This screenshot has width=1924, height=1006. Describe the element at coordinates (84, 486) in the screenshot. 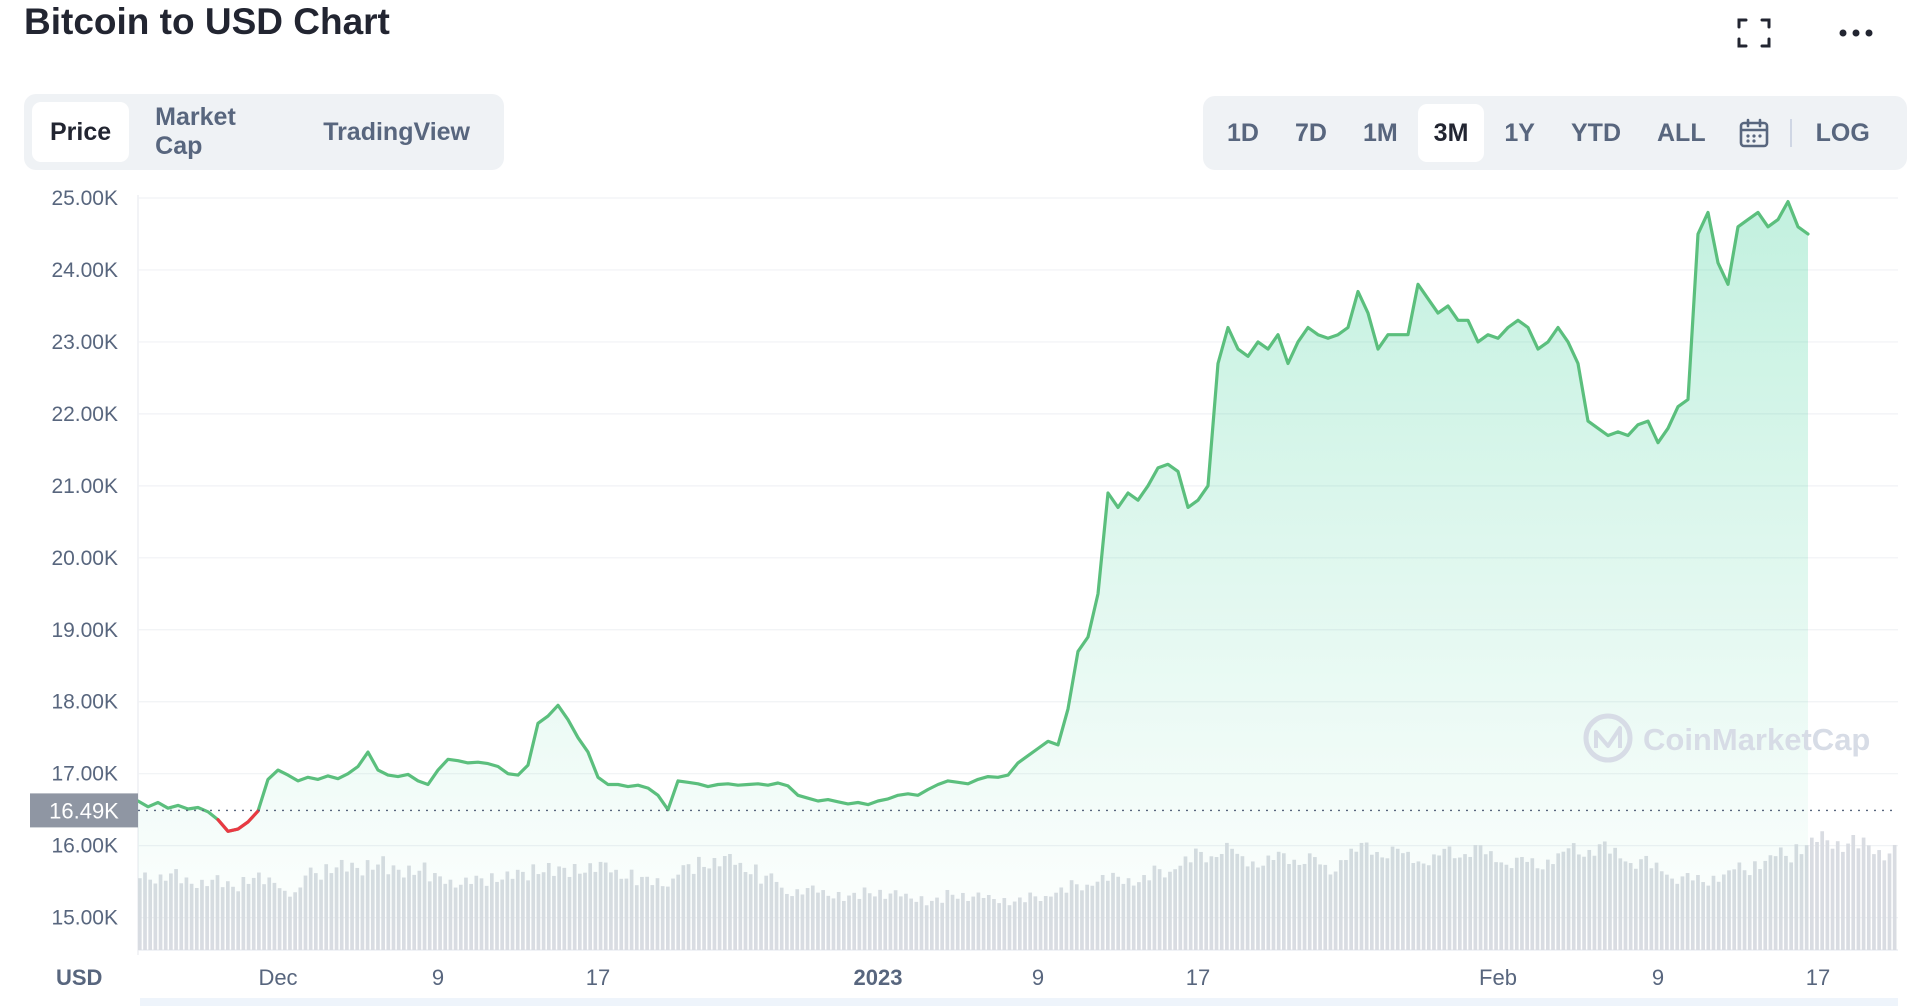

I see `y-tick-label: 21.00K` at that location.